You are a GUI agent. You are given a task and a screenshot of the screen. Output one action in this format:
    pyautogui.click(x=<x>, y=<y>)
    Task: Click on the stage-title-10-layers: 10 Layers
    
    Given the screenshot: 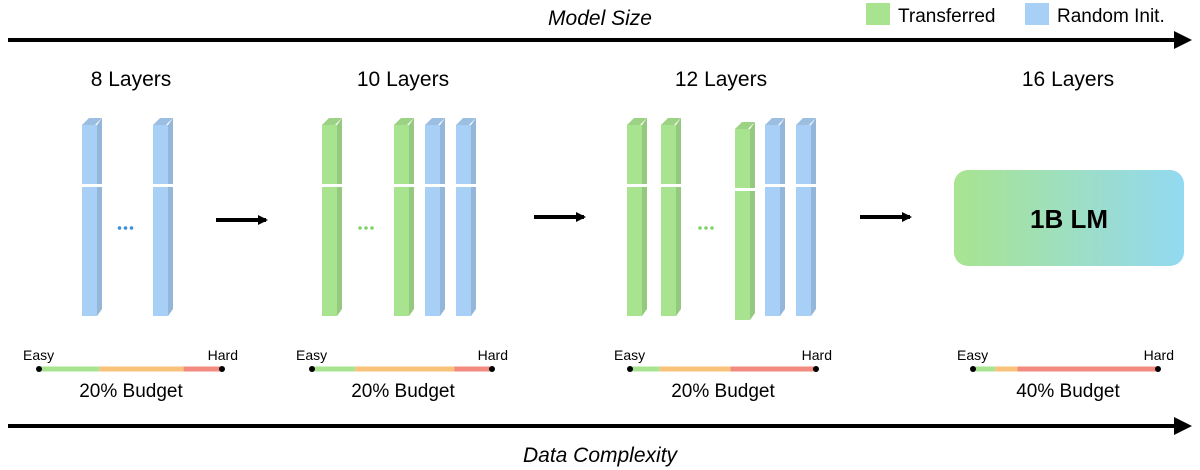 What is the action you would take?
    pyautogui.click(x=403, y=79)
    